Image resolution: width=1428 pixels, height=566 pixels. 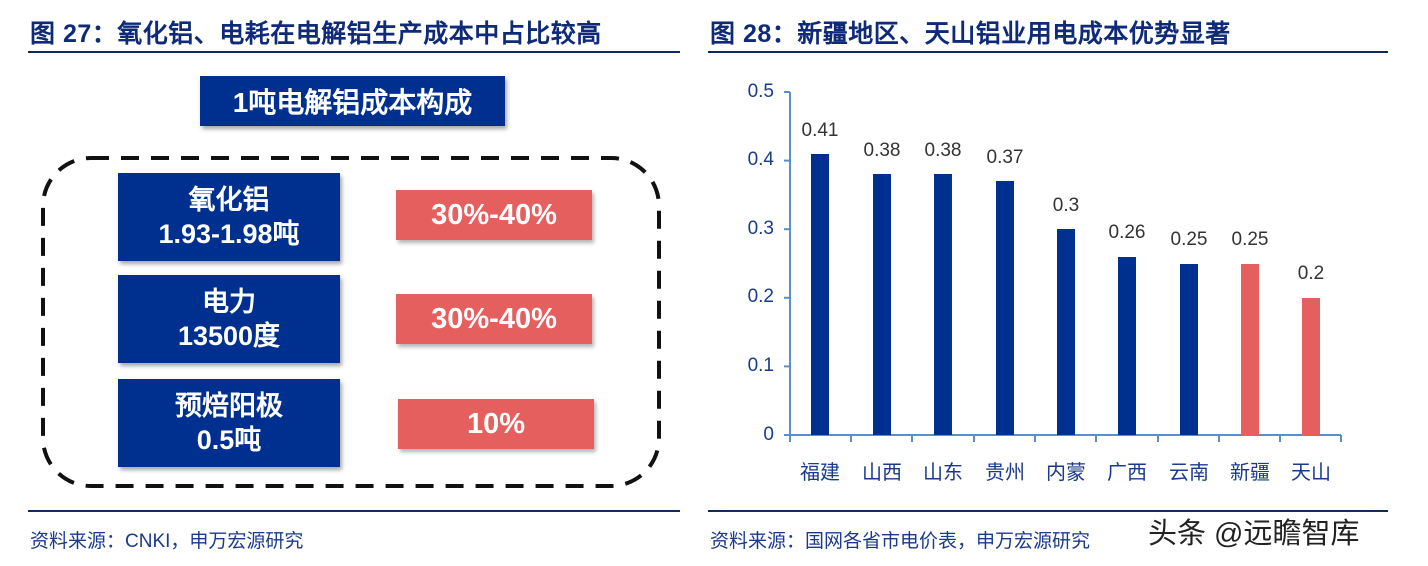 What do you see at coordinates (354, 511) in the screenshot?
I see `left-source-rule` at bounding box center [354, 511].